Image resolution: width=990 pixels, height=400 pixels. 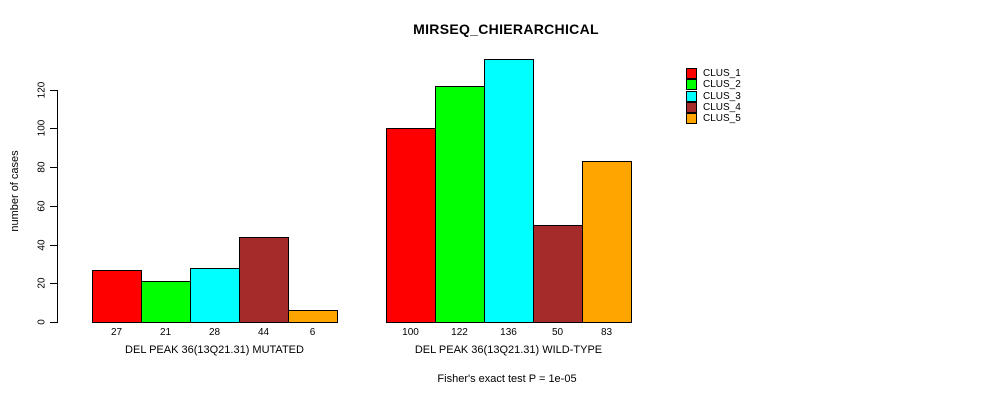 I want to click on bar-value-label: 136, so click(x=508, y=332).